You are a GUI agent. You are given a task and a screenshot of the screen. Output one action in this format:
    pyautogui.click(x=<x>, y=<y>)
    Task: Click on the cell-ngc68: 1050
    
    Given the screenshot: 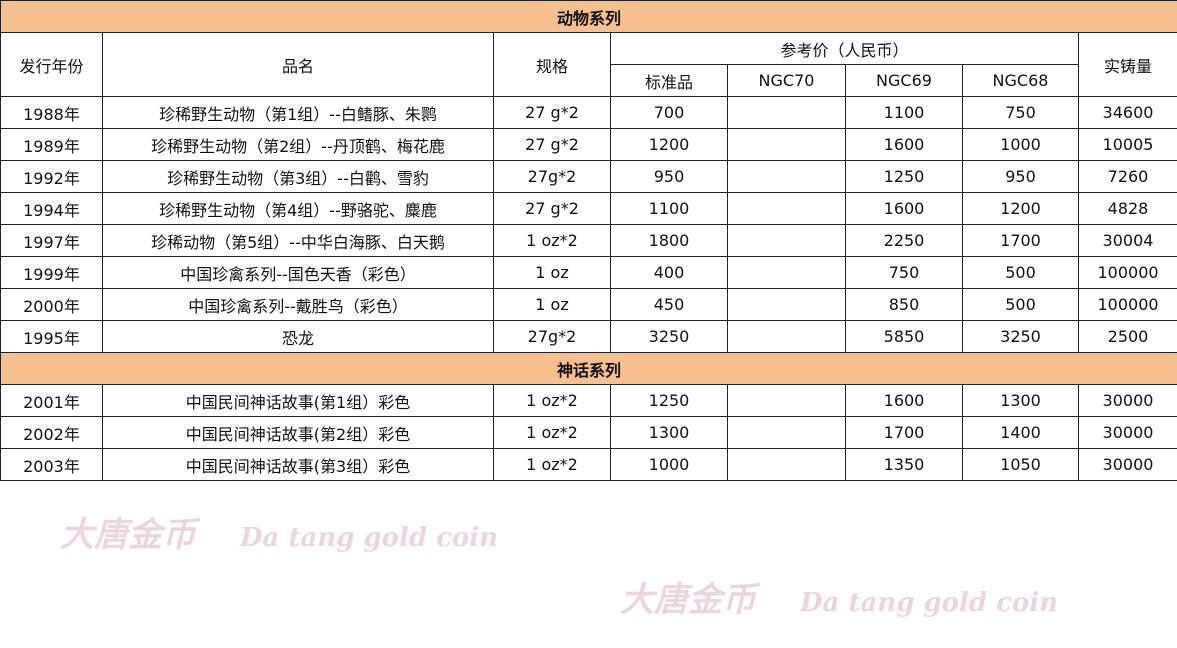 What is the action you would take?
    pyautogui.click(x=1020, y=464)
    